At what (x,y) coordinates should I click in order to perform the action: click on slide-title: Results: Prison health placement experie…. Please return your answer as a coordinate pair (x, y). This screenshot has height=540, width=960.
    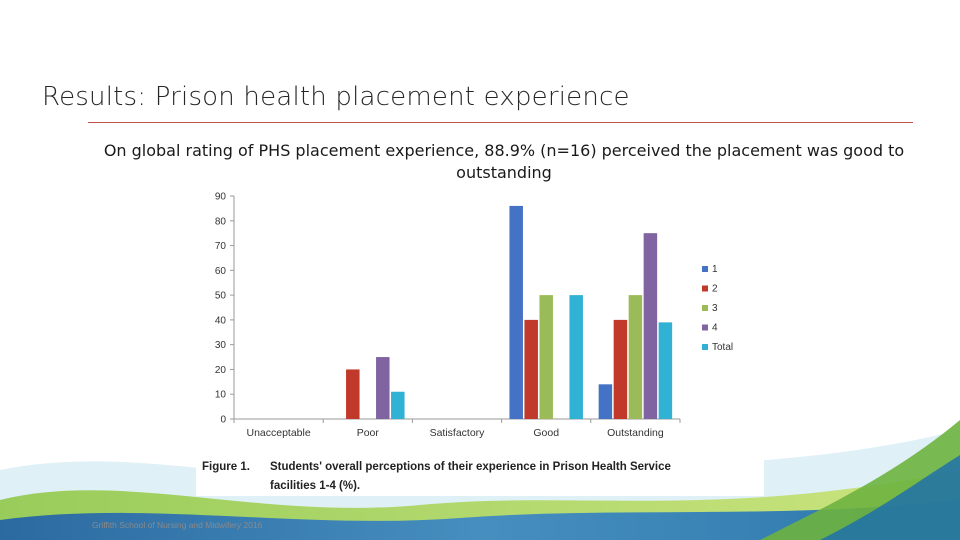
    Looking at the image, I should click on (336, 97).